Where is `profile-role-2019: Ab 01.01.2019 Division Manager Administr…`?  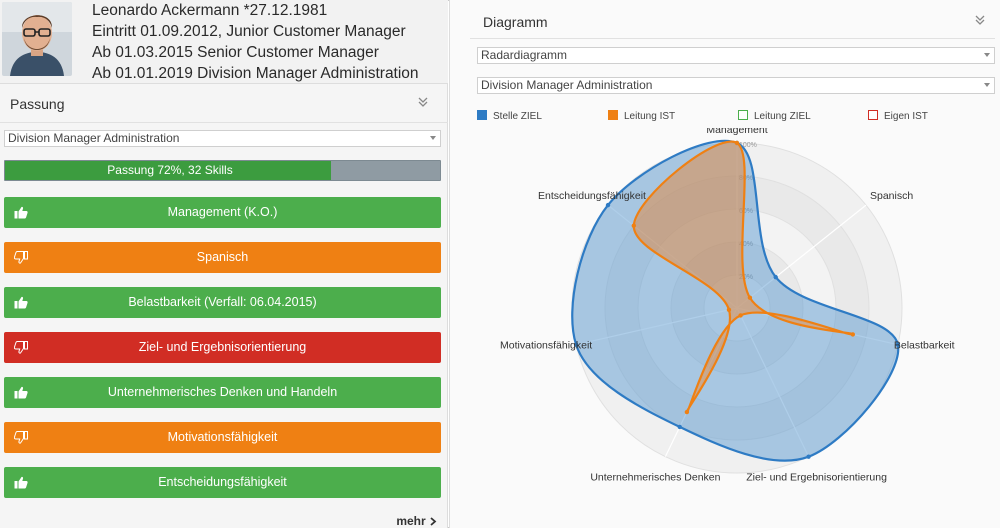
profile-role-2019: Ab 01.01.2019 Division Manager Administr… is located at coordinates (255, 73).